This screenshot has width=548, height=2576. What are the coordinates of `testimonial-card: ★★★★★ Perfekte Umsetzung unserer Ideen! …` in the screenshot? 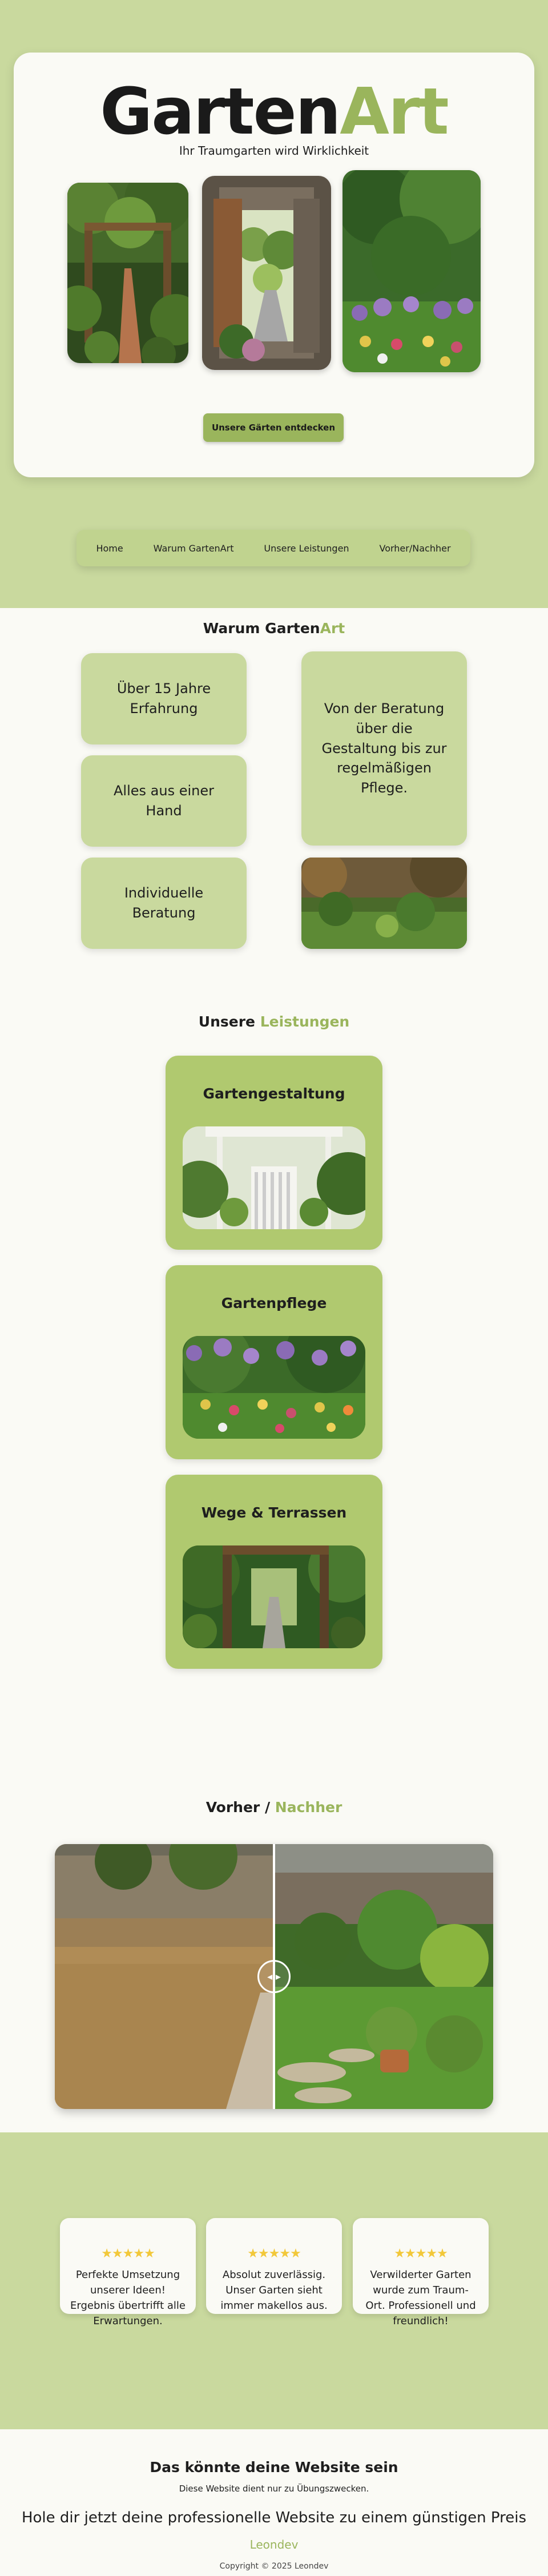 It's located at (128, 2272).